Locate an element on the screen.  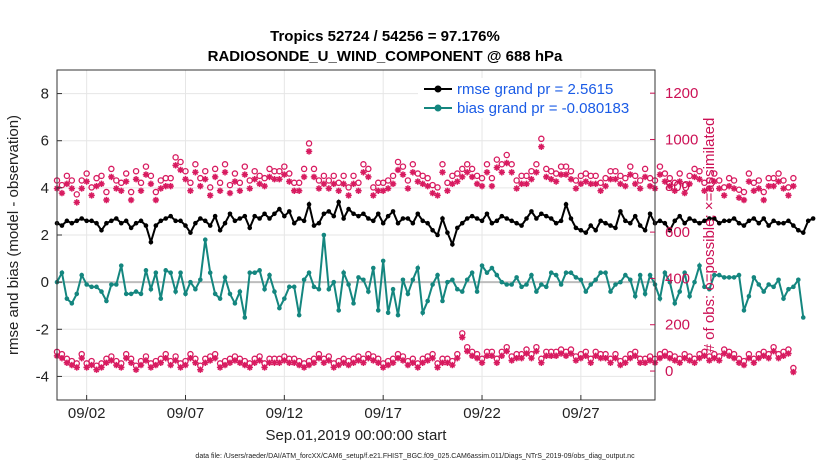
legend-rmse-marker is located at coordinates (438, 89).